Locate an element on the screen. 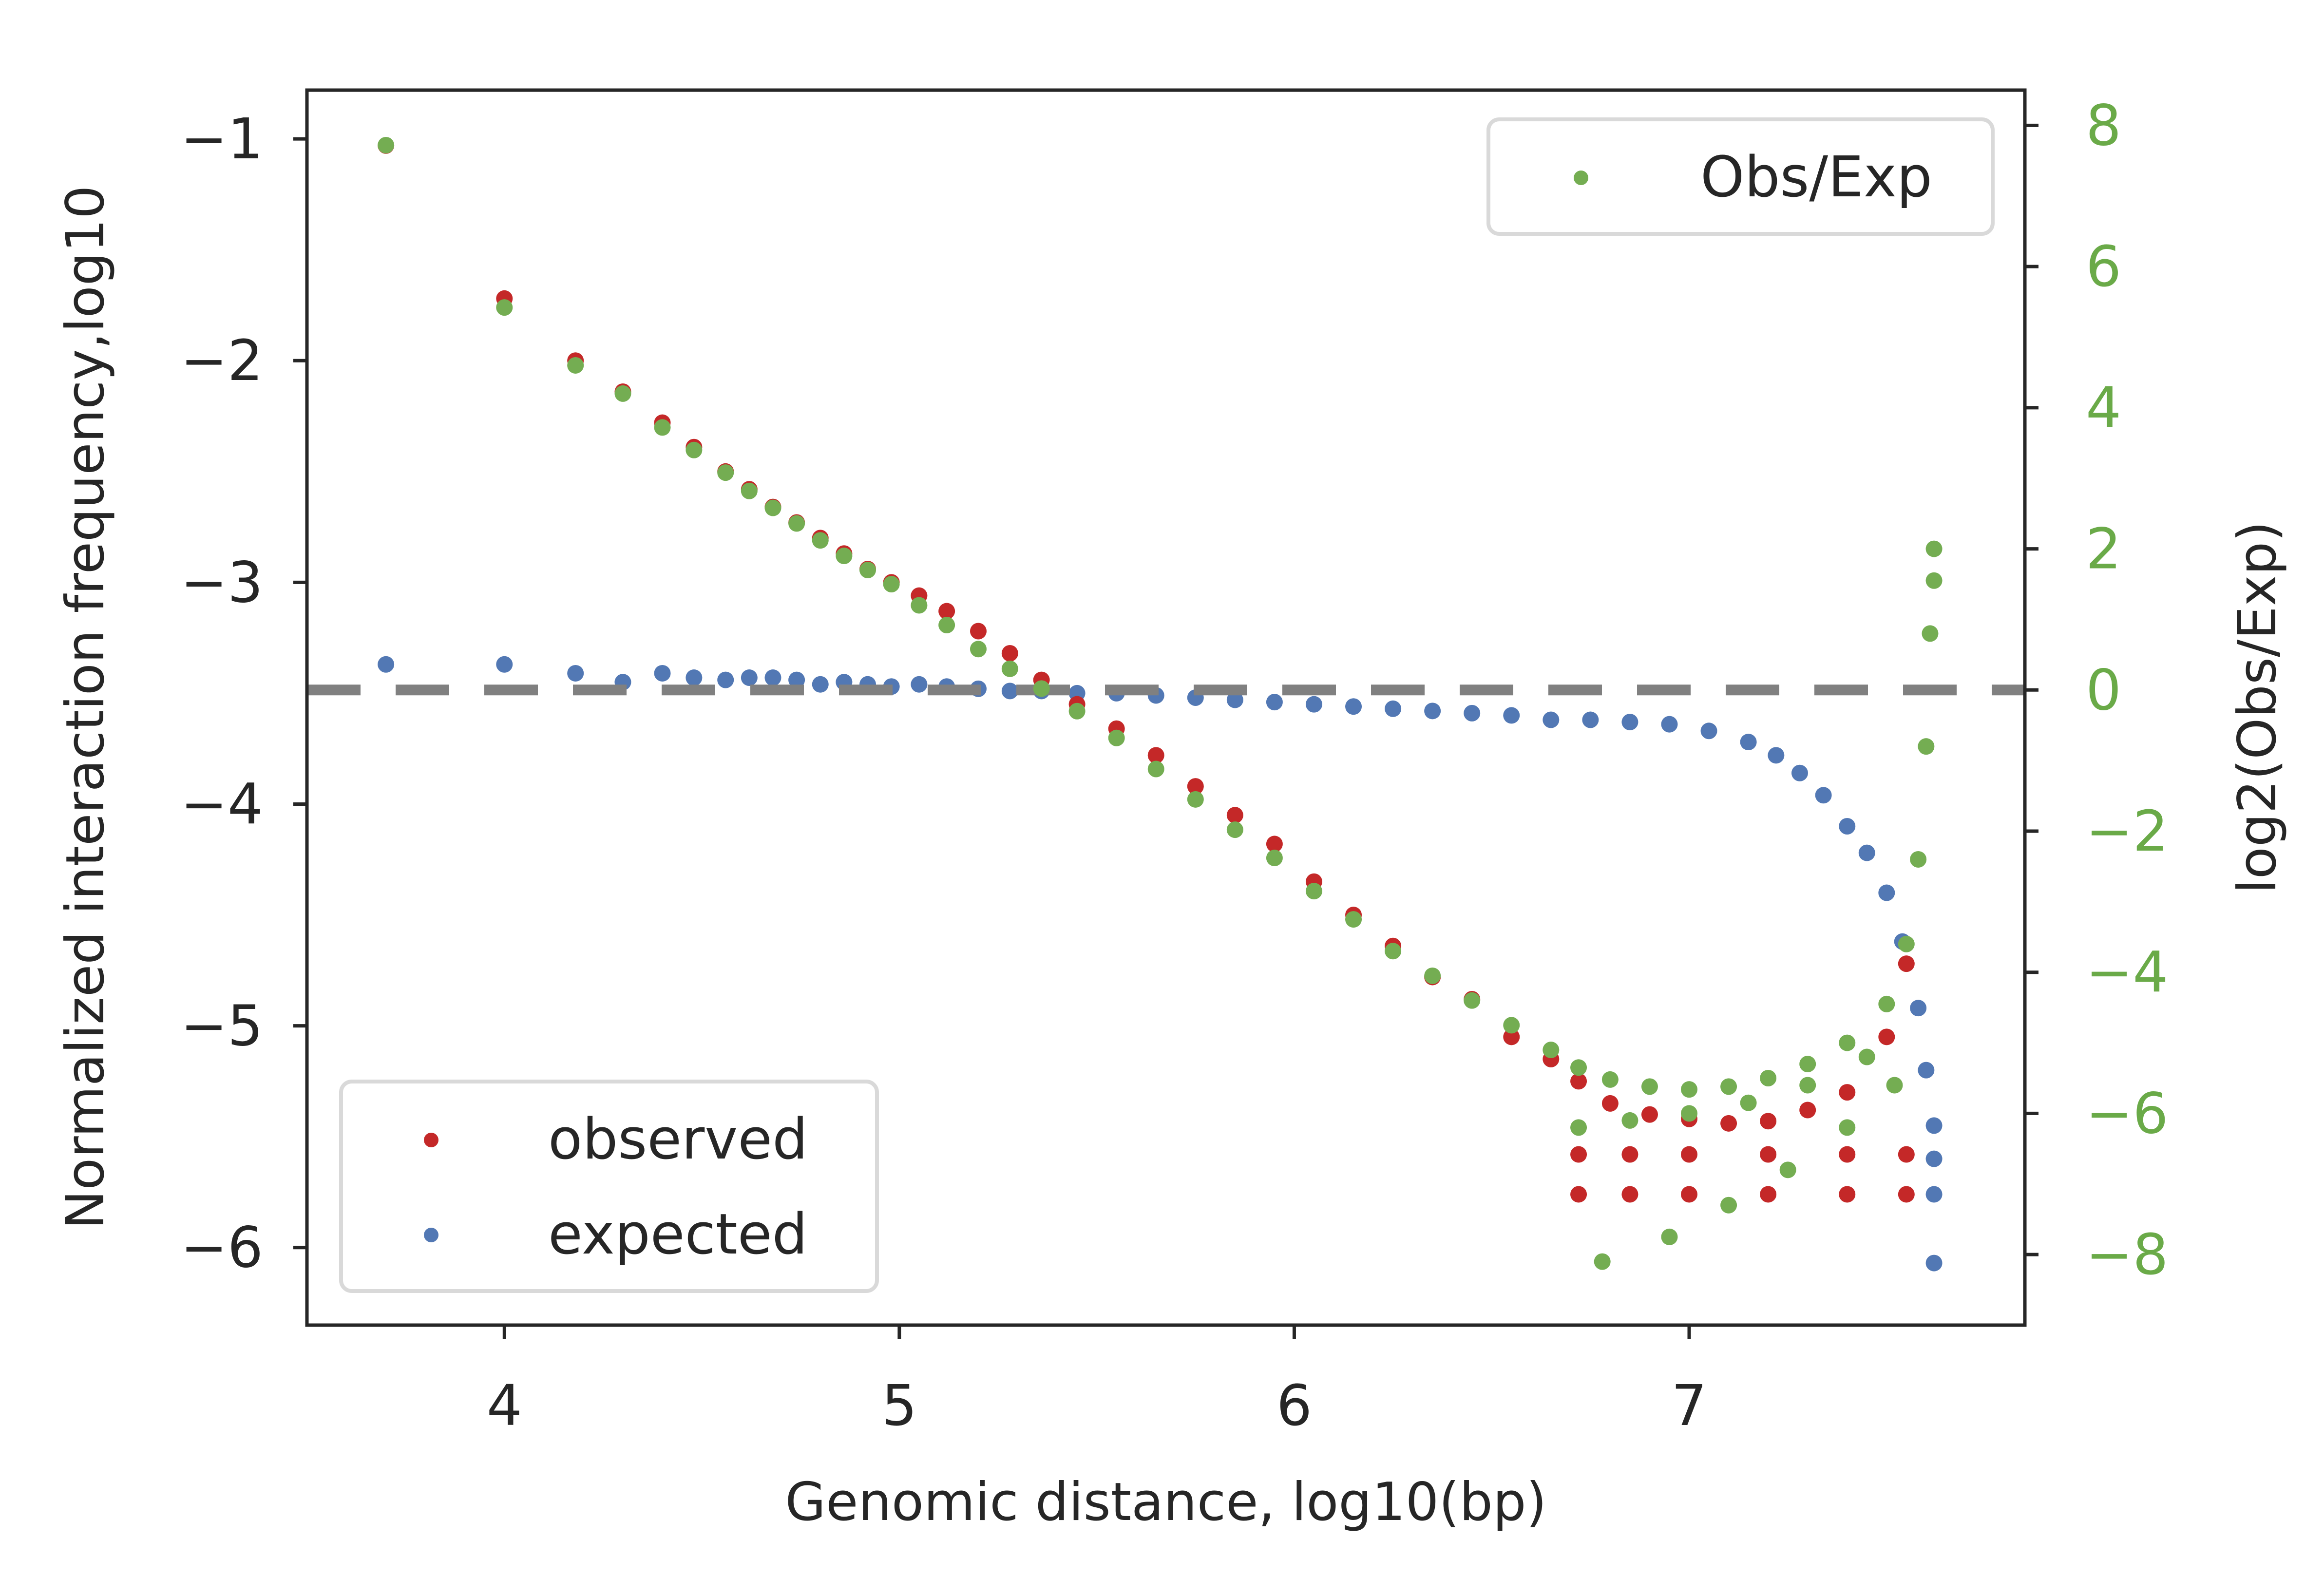 The height and width of the screenshot is (1596, 2324). legend-expected-label: expected is located at coordinates (678, 1235).